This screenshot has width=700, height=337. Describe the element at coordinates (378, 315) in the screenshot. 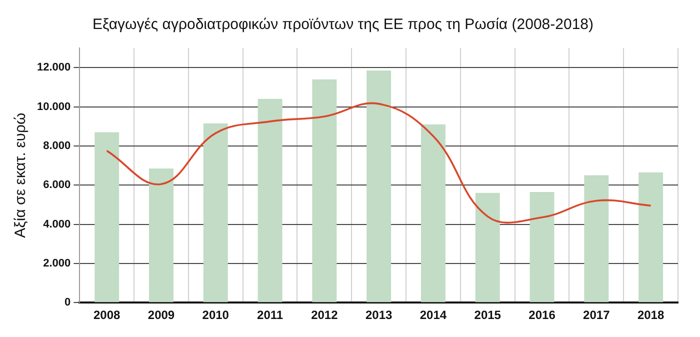

I see `x-tick-label: 2013` at that location.